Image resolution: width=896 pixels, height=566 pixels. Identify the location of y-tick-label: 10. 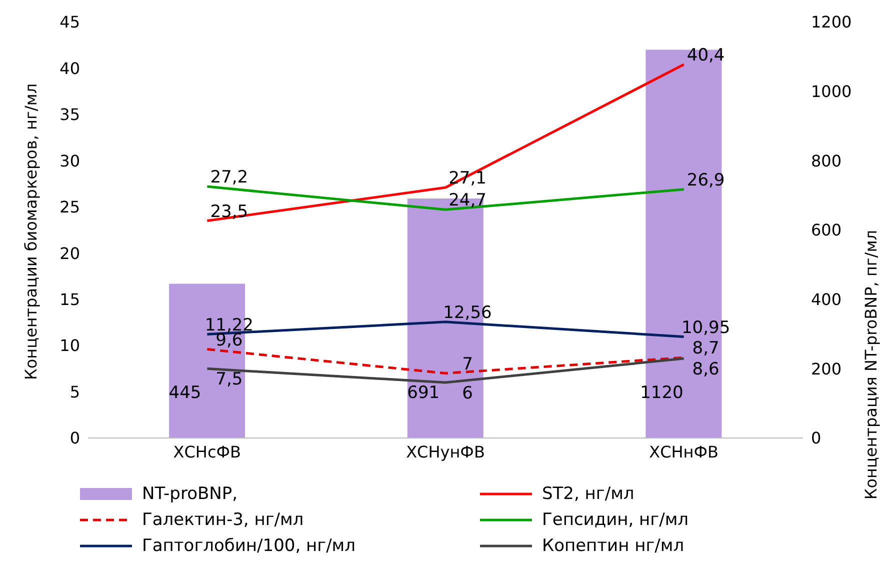
(70, 346).